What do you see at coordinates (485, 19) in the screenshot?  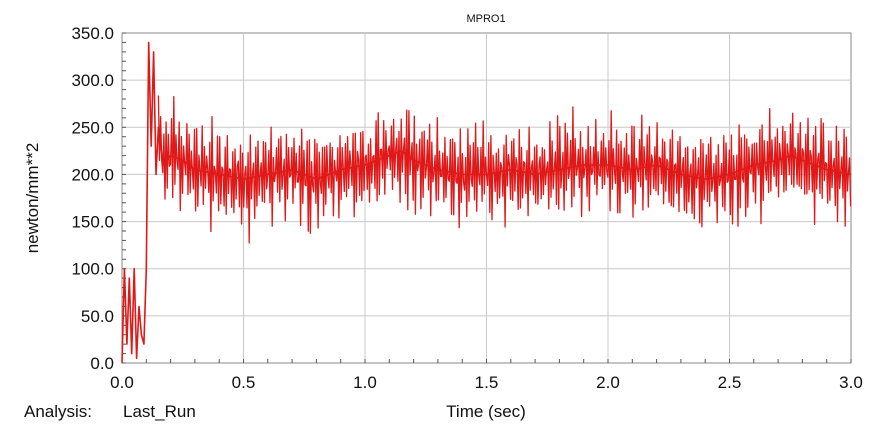 I see `chart-title: MPRO1` at bounding box center [485, 19].